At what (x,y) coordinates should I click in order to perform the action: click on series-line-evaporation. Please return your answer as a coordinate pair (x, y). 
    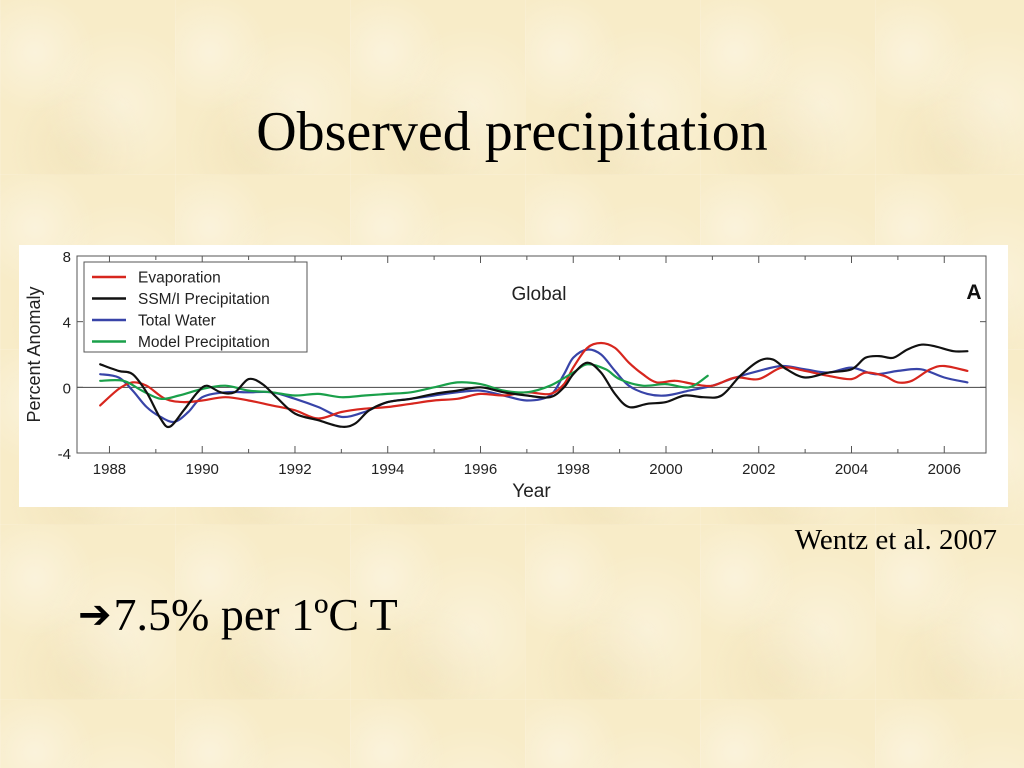
    Looking at the image, I should click on (534, 380).